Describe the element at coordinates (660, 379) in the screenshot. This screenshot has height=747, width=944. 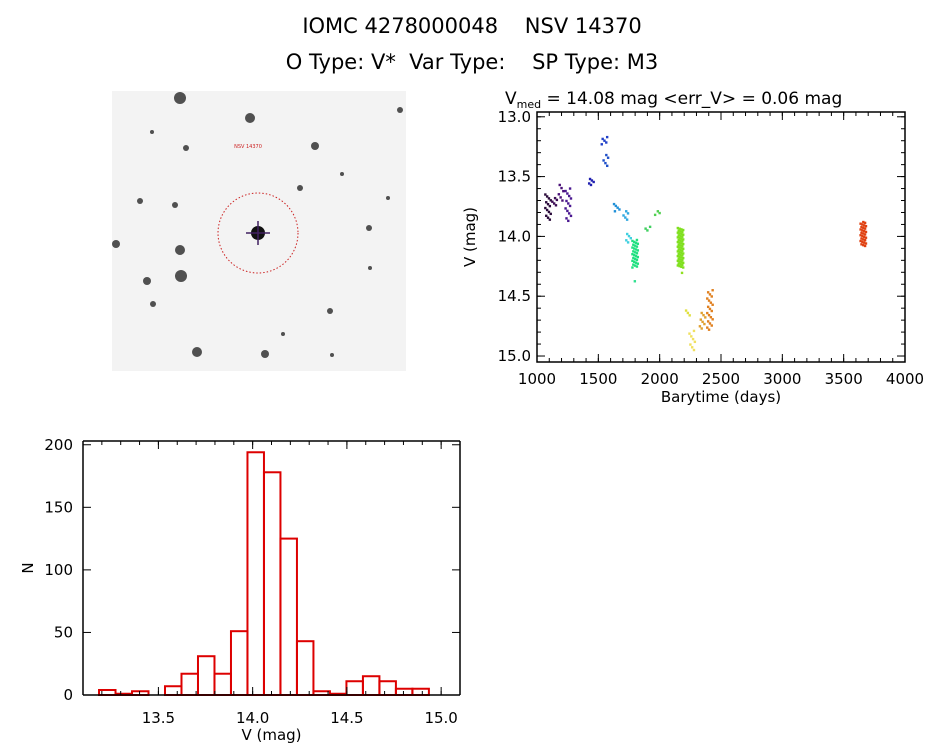
I see `x-tick-label: 2000` at that location.